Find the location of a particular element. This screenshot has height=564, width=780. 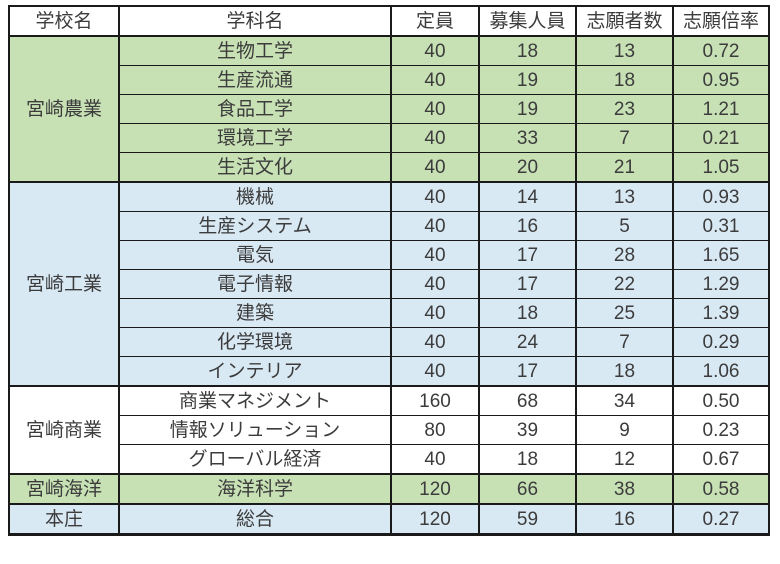

ratio-cell: 0.95 is located at coordinates (721, 80).